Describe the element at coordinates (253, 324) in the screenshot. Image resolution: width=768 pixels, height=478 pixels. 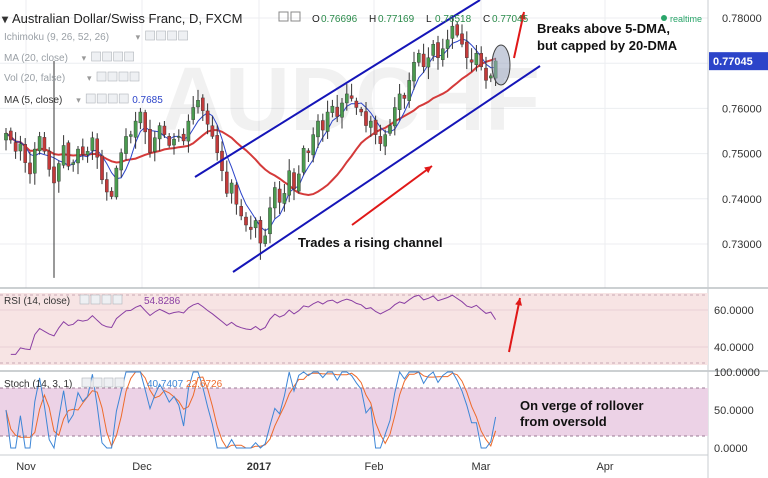
I see `rsi-path` at that location.